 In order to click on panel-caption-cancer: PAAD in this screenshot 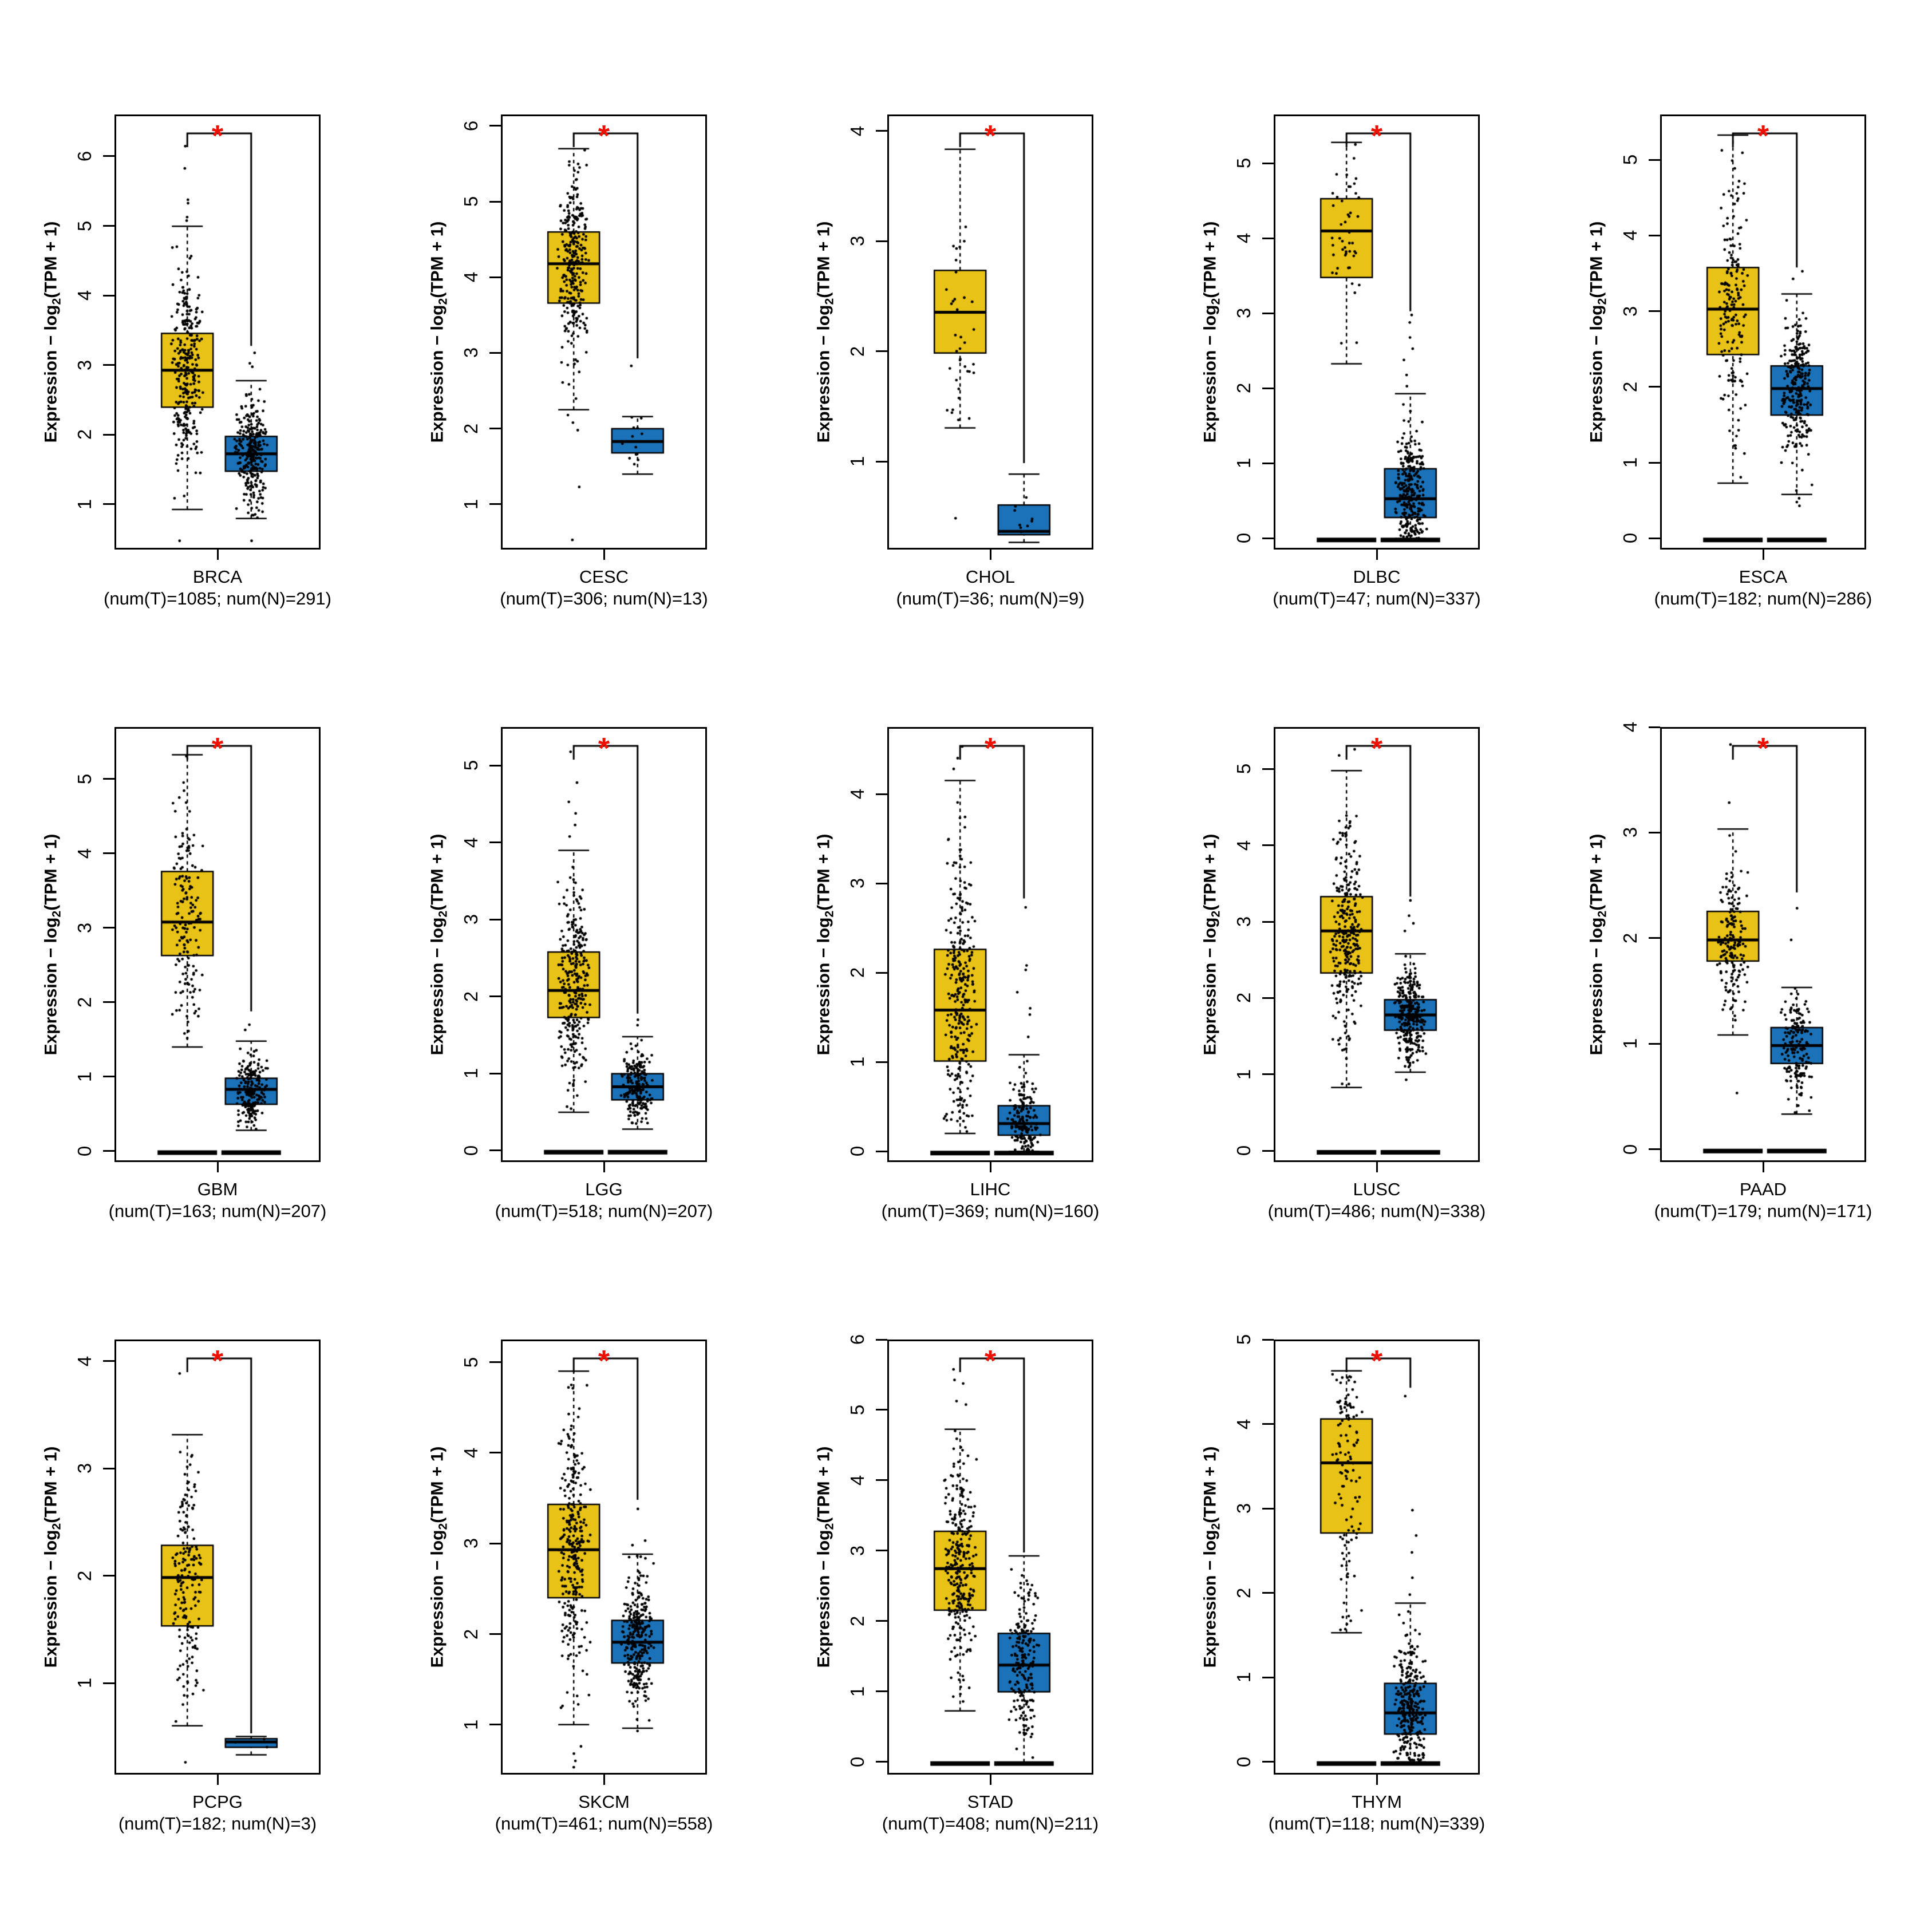, I will do `click(1763, 1189)`.